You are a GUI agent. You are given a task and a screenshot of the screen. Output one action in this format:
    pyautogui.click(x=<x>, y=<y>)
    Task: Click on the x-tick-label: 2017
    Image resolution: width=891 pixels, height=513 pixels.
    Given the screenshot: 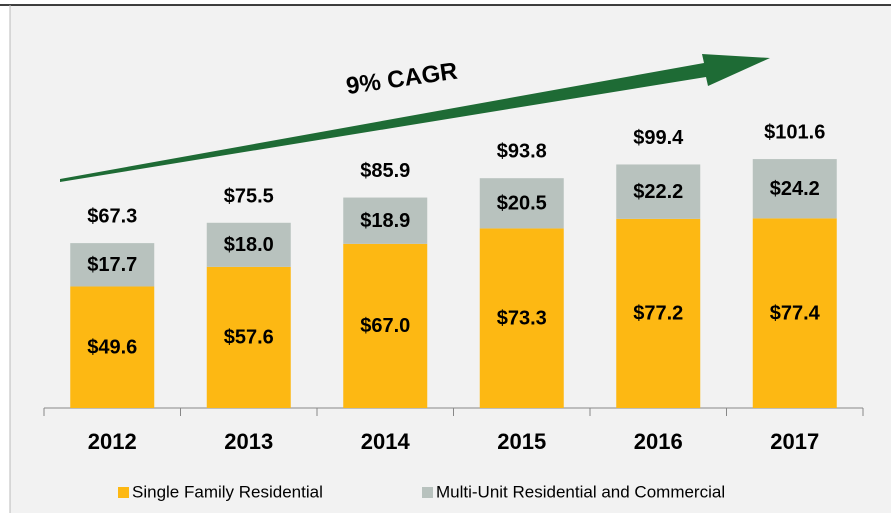 What is the action you would take?
    pyautogui.click(x=794, y=441)
    